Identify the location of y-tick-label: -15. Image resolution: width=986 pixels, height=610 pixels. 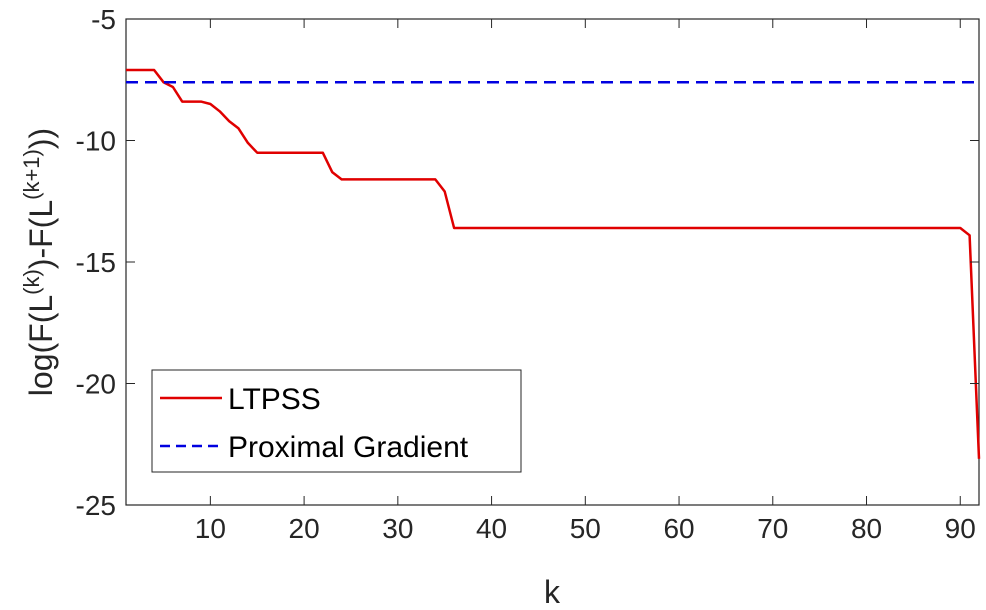
(96, 262).